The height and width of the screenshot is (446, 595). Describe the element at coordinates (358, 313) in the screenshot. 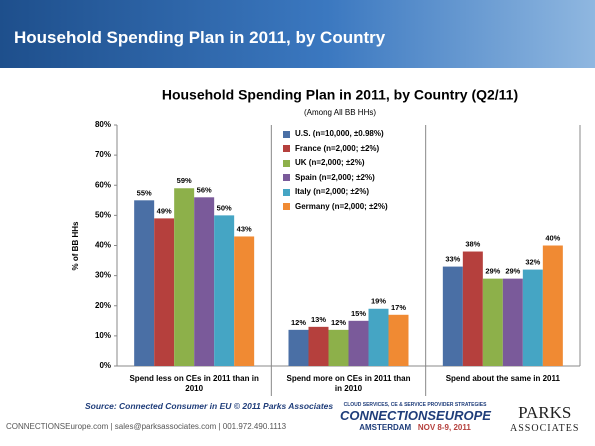

I see `value-label: 15%` at that location.